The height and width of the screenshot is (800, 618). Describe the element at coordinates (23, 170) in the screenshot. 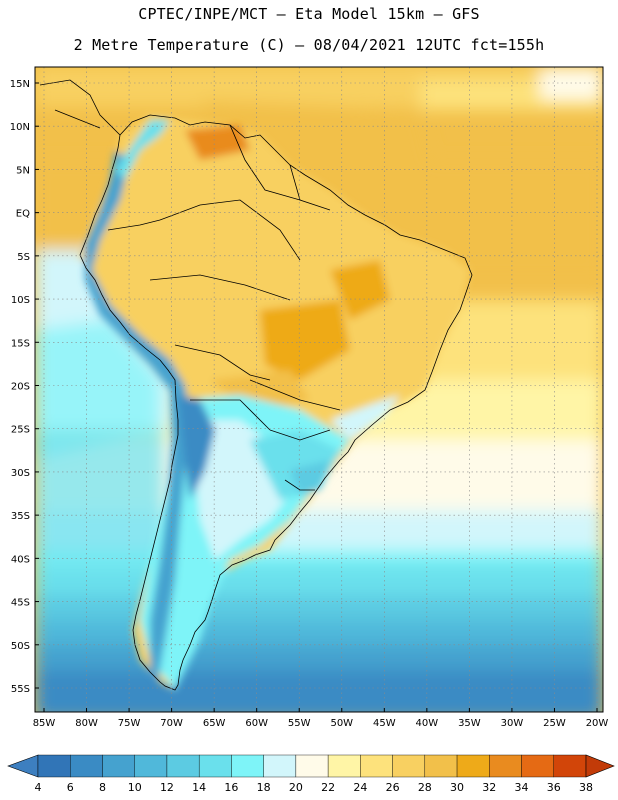

I see `lat-label-5n: 5N` at that location.